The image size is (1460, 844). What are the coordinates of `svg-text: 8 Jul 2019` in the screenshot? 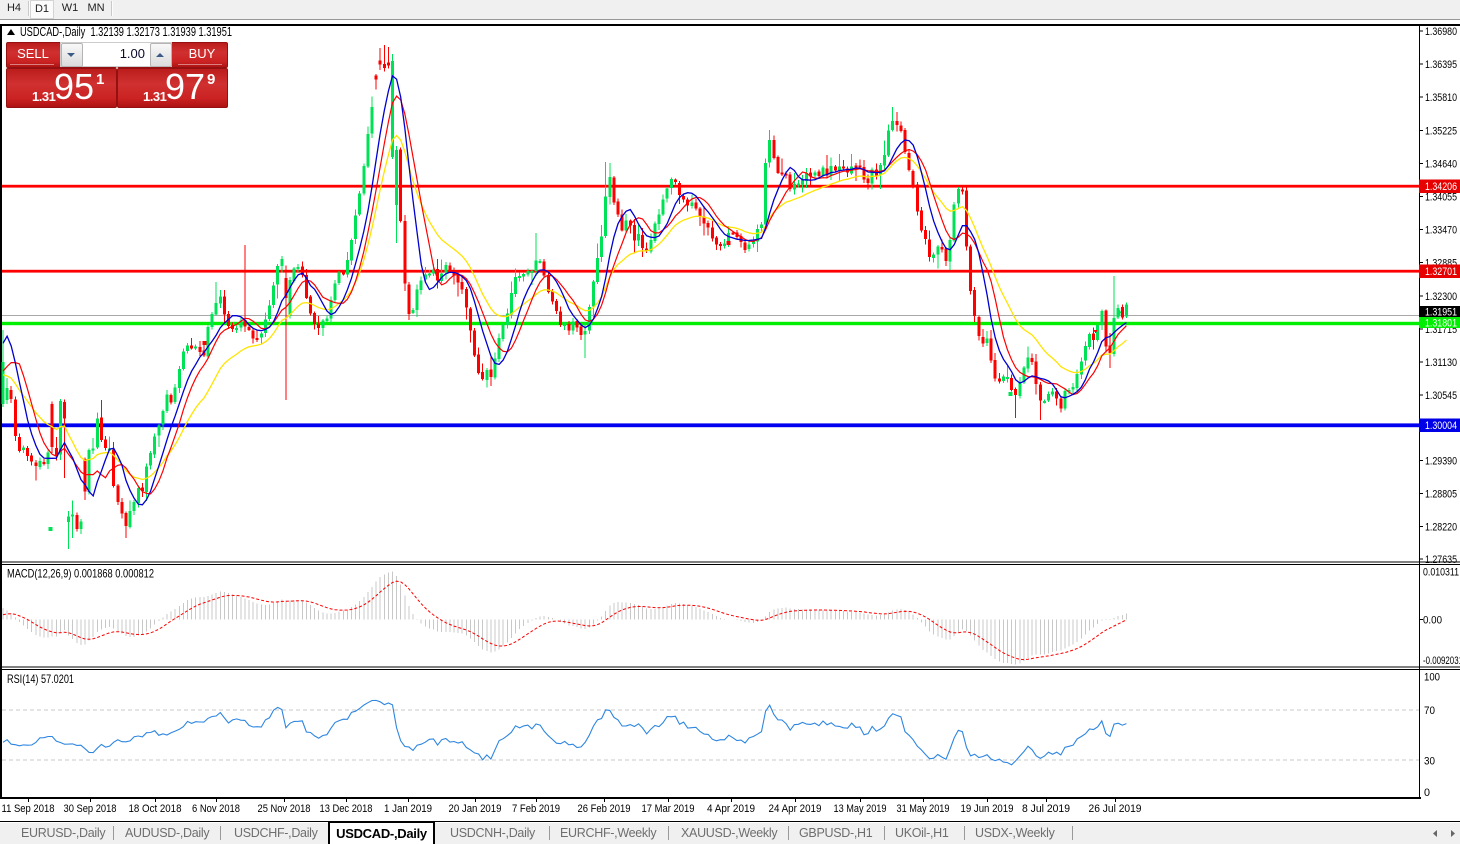 It's located at (1046, 809).